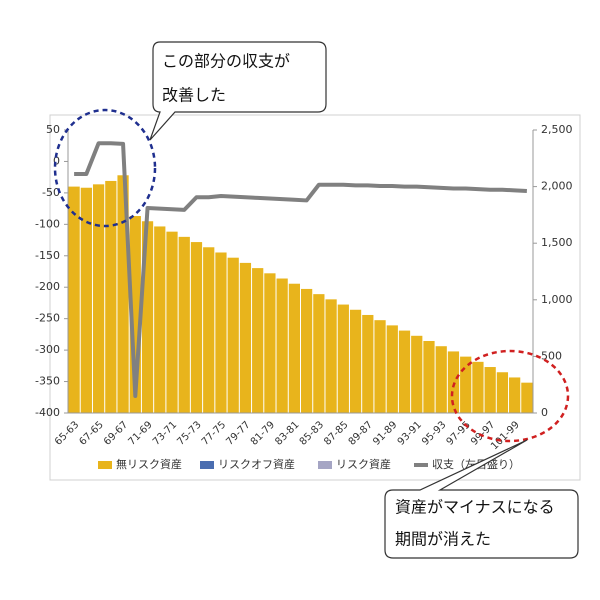  I want to click on y-tick-label: -250, so click(47, 318).